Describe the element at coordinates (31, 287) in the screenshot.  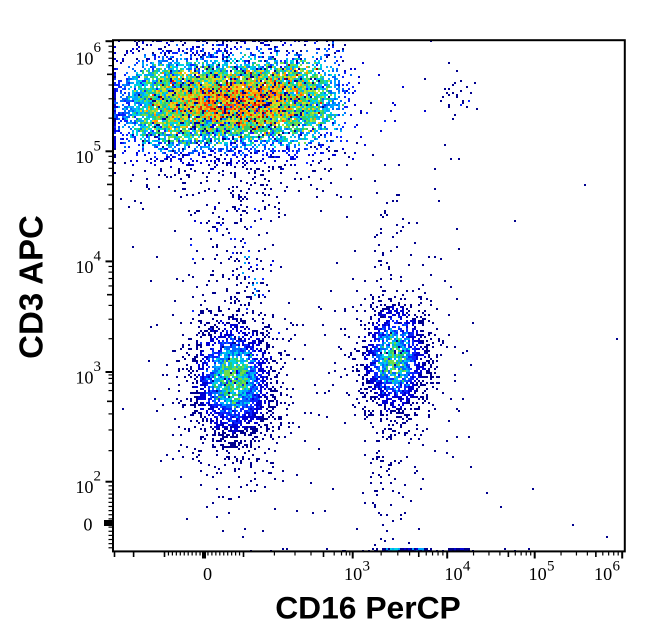
I see `svg-text: CD3 APC` at that location.